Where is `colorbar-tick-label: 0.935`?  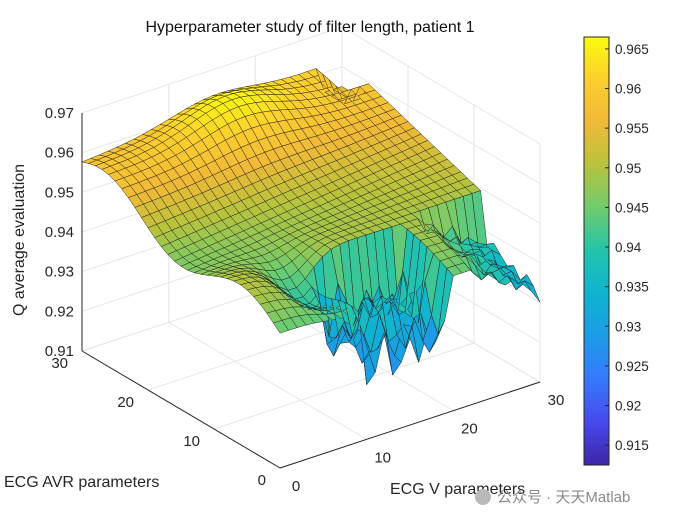 colorbar-tick-label: 0.935 is located at coordinates (632, 287).